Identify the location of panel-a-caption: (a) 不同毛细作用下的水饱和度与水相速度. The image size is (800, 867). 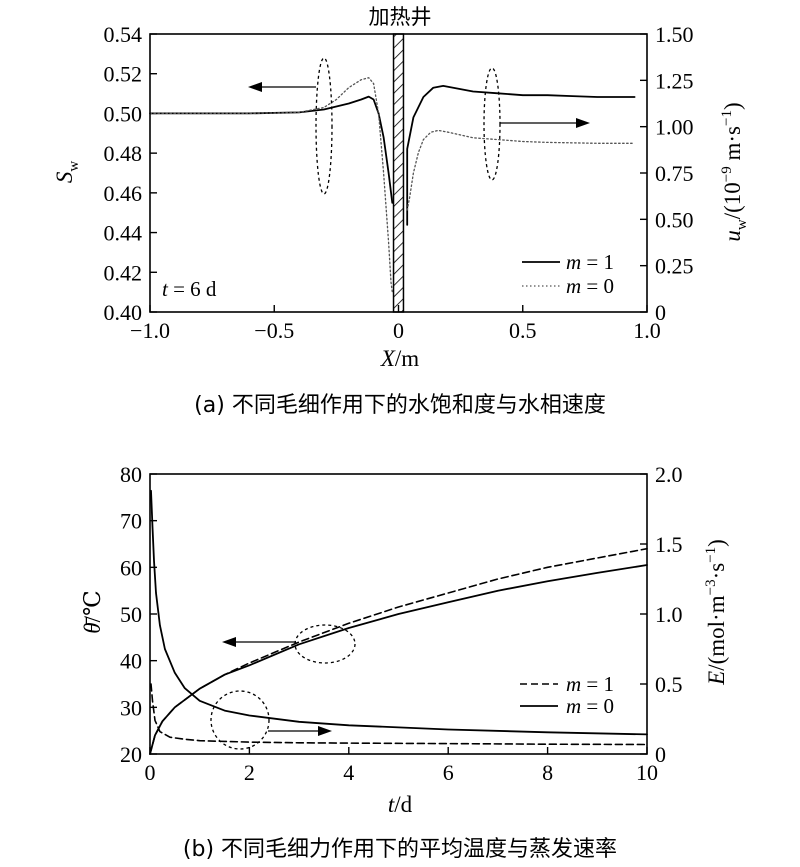
(400, 405).